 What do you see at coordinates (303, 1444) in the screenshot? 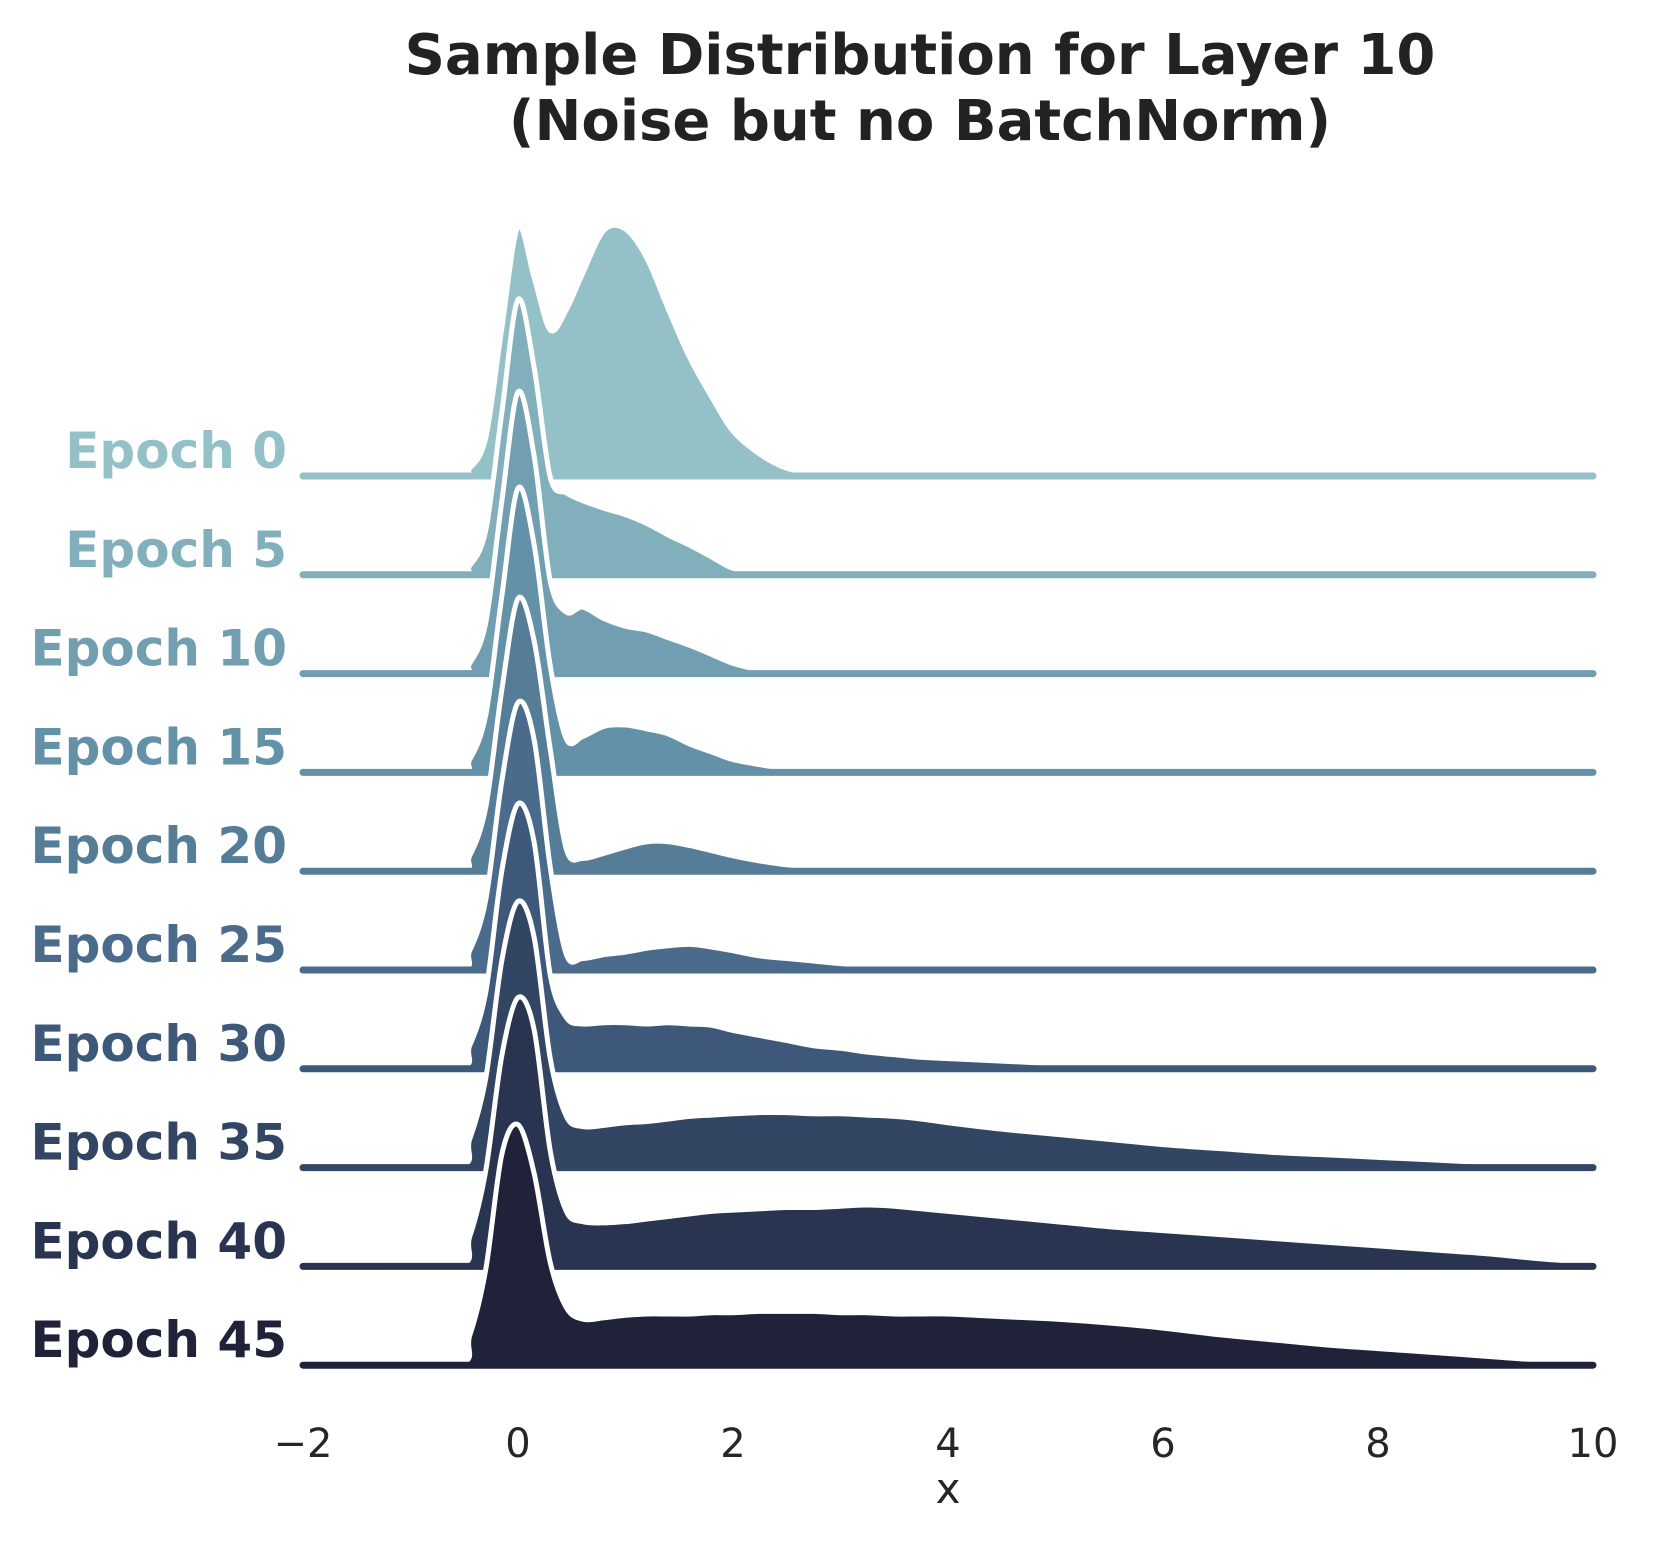
I see `x-tick-label: −2` at bounding box center [303, 1444].